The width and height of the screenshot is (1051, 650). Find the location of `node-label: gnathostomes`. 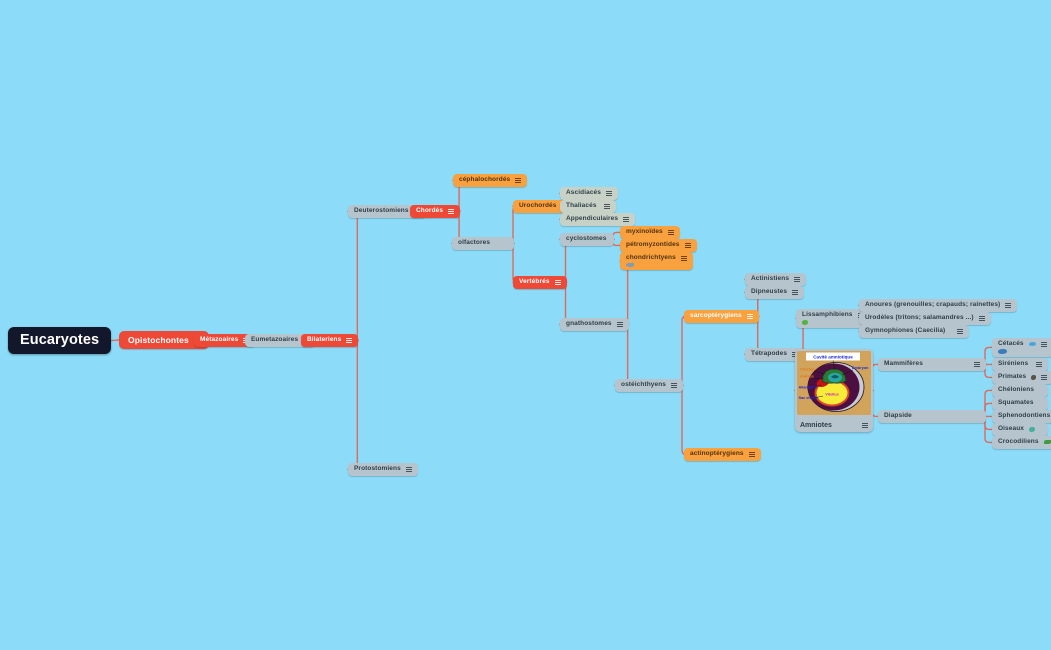

node-label: gnathostomes is located at coordinates (589, 323).